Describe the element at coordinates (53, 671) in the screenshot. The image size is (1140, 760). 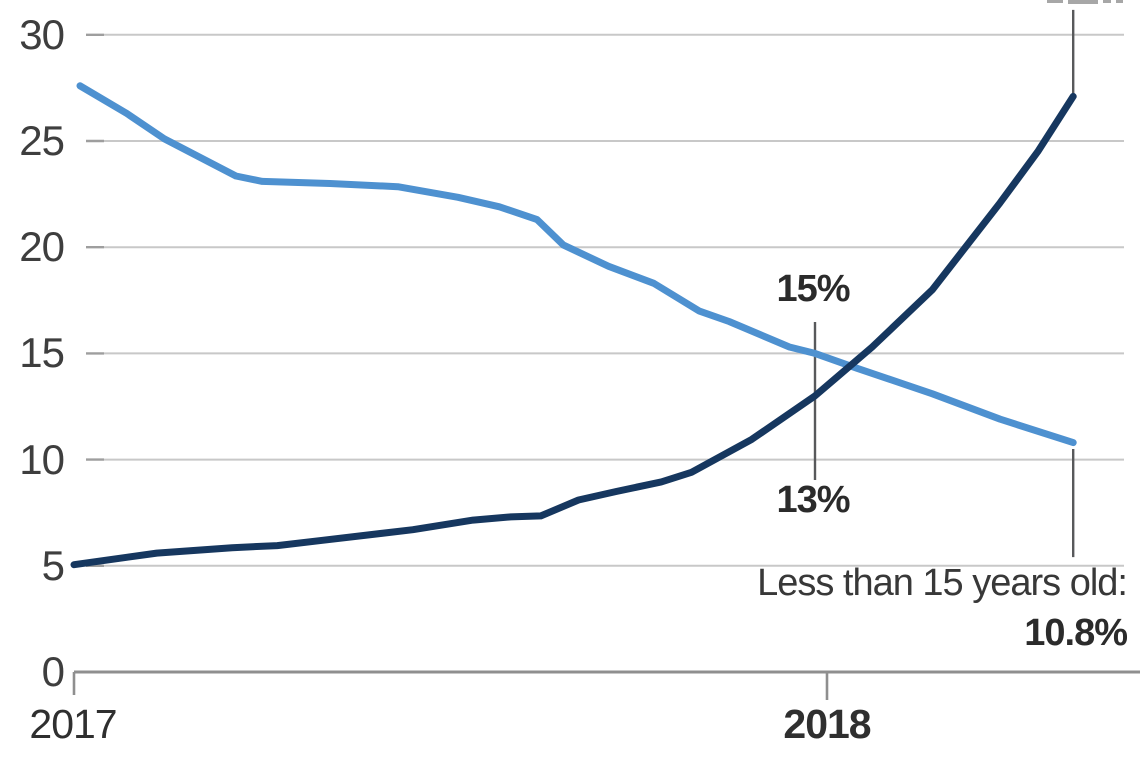
I see `y-axis-label-0: 0` at that location.